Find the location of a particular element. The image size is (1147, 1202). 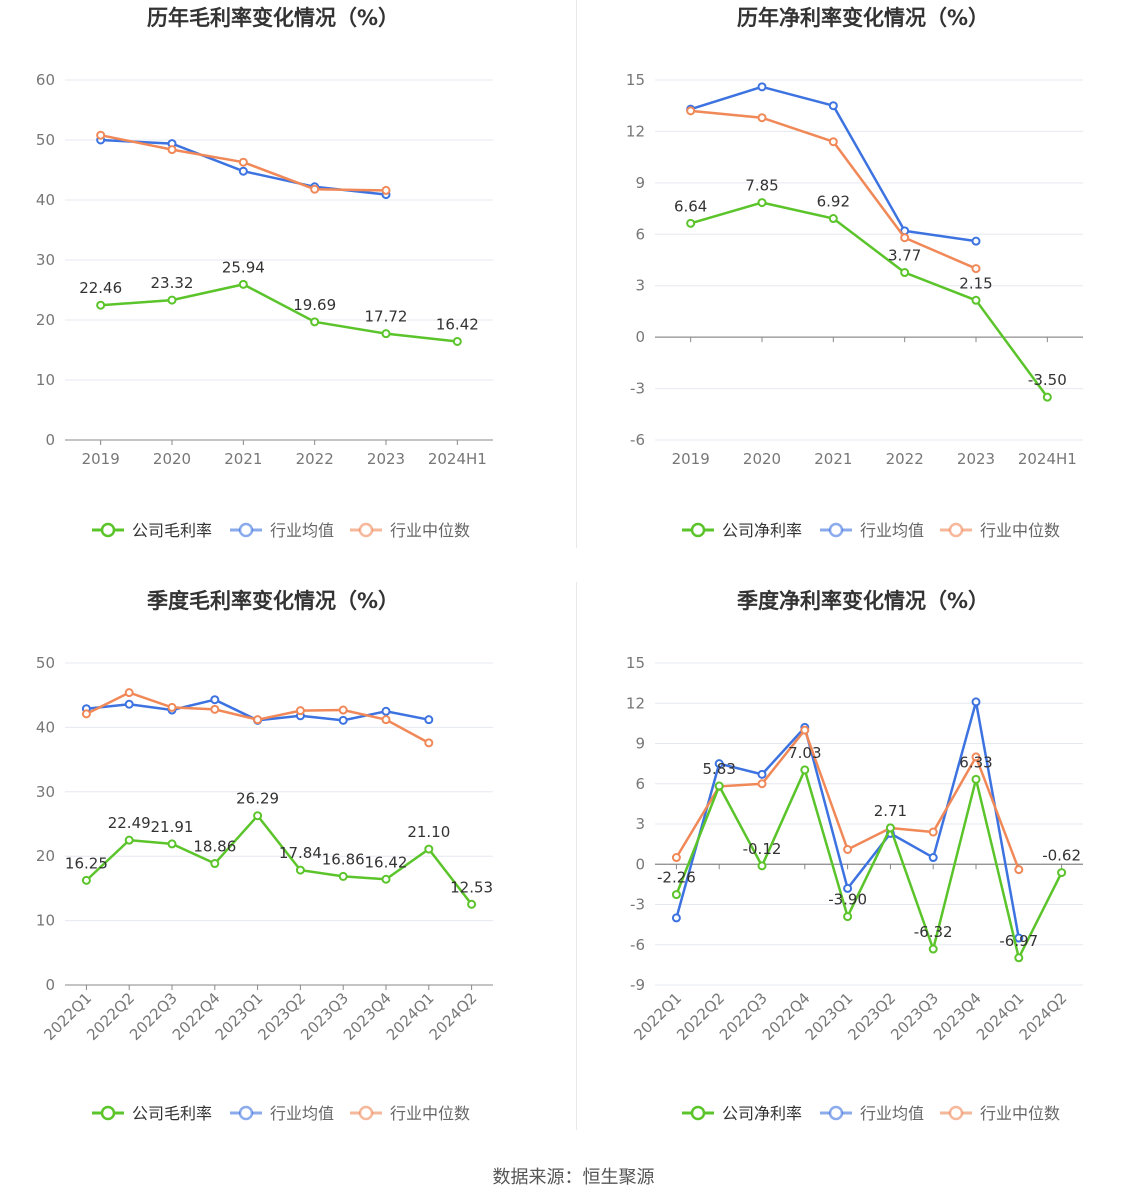

y-tick-label: 12 is located at coordinates (635, 131).